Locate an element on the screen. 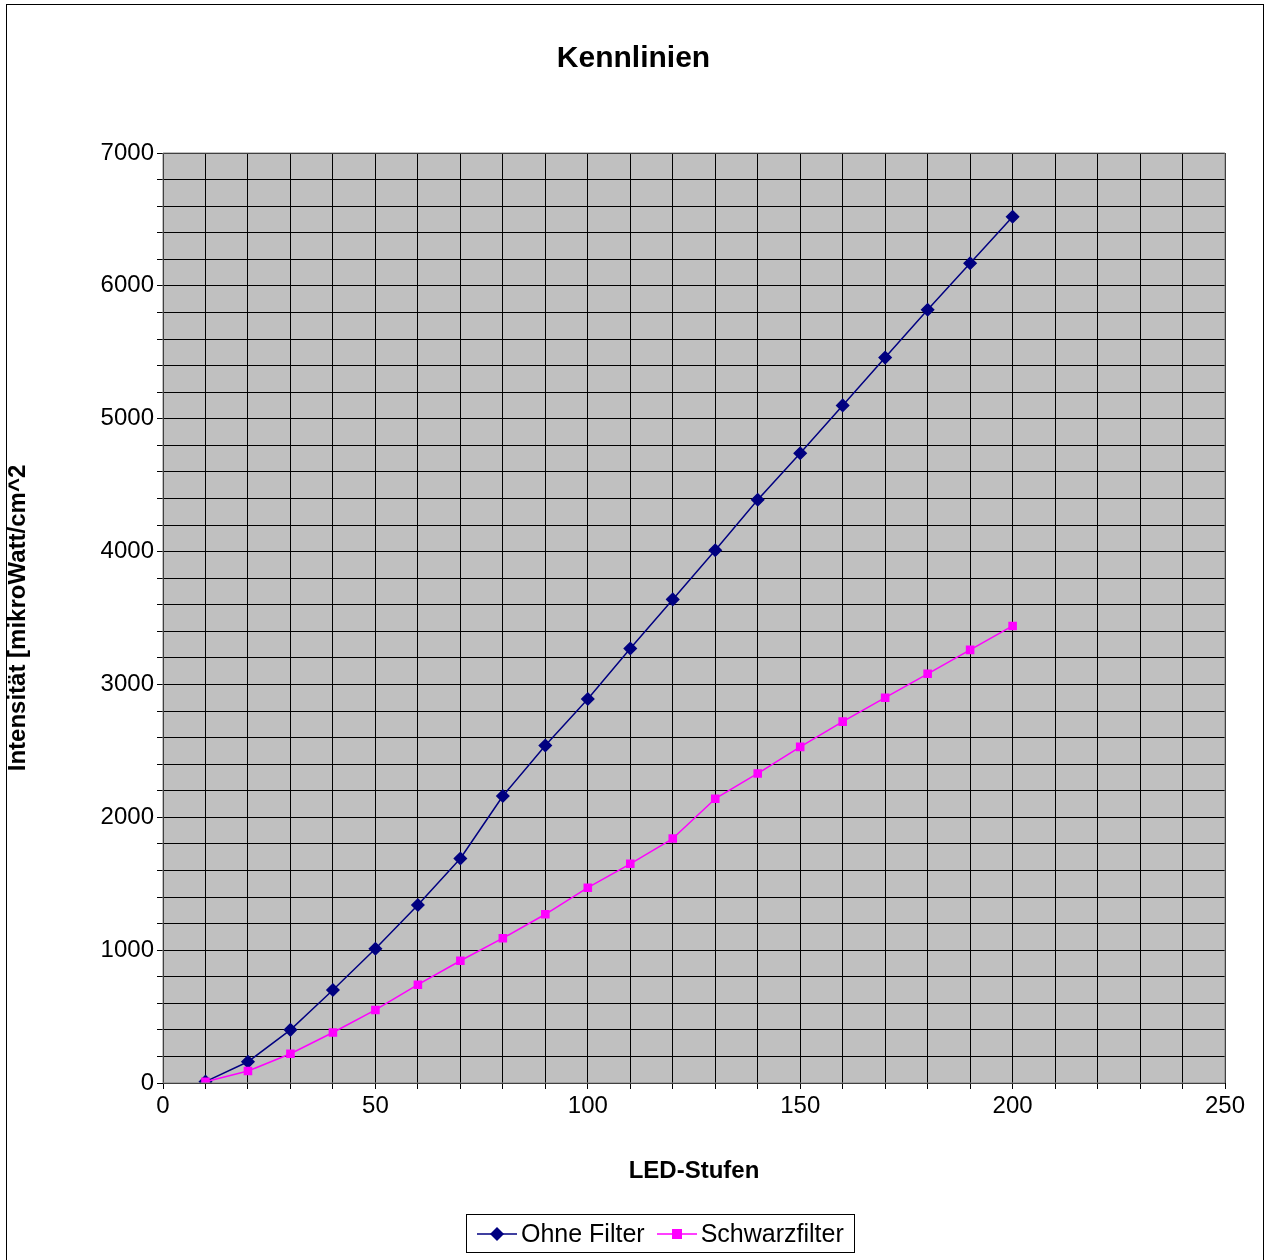  x-tick-label: 100 is located at coordinates (587, 1105).